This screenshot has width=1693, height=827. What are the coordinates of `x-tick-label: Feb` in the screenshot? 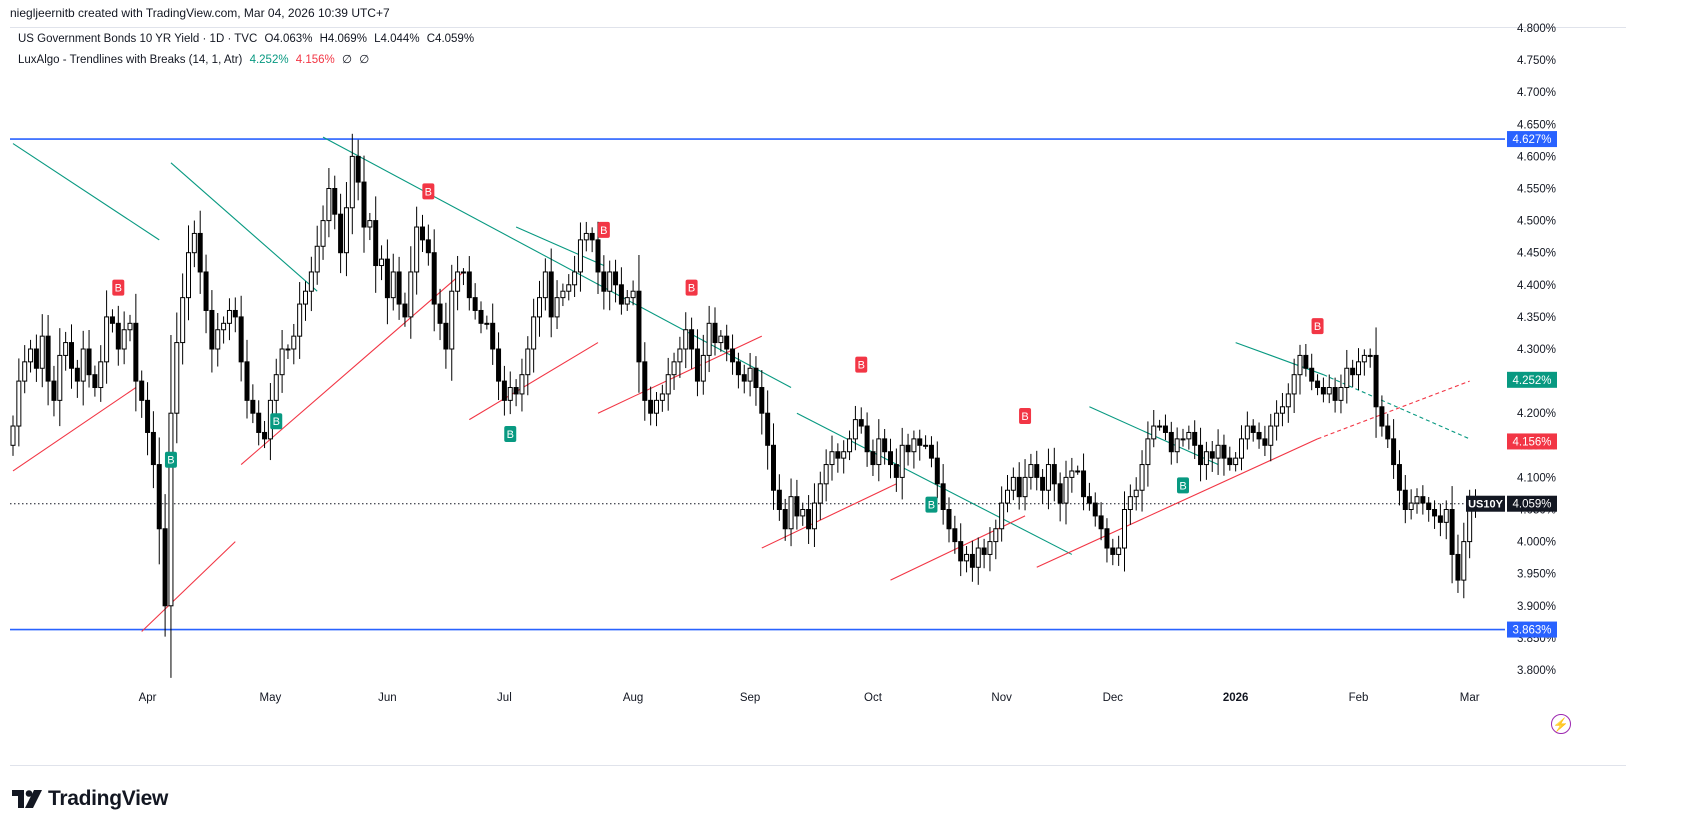 It's located at (1359, 698).